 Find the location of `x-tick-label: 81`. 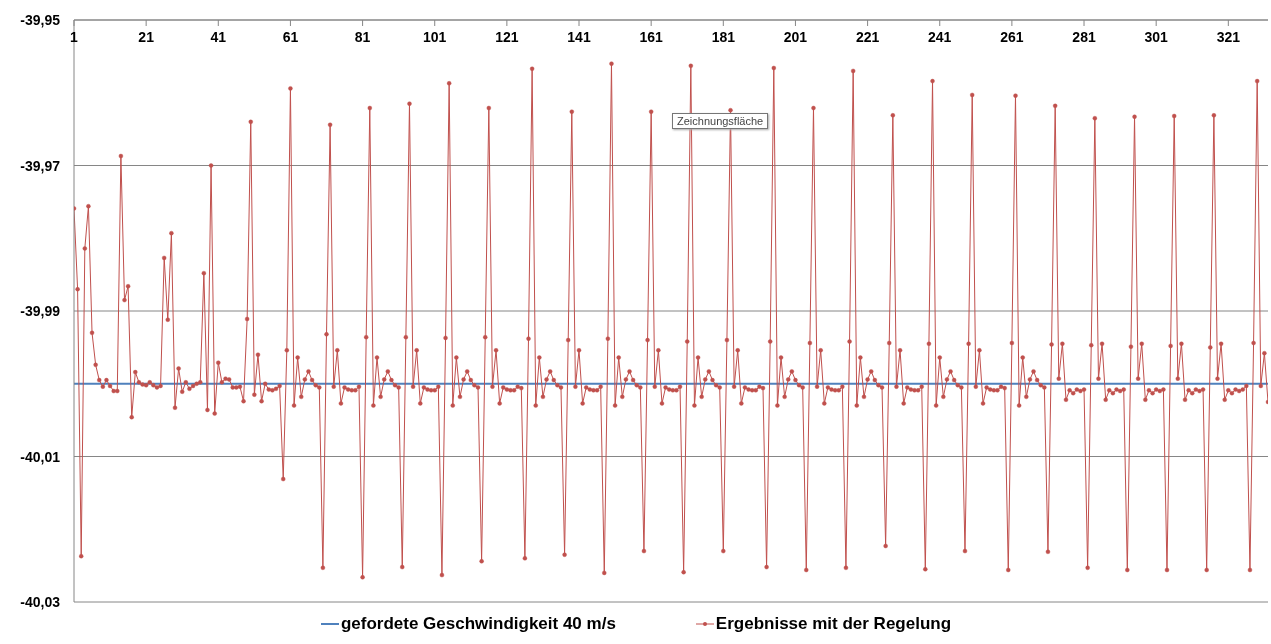

x-tick-label: 81 is located at coordinates (362, 37).